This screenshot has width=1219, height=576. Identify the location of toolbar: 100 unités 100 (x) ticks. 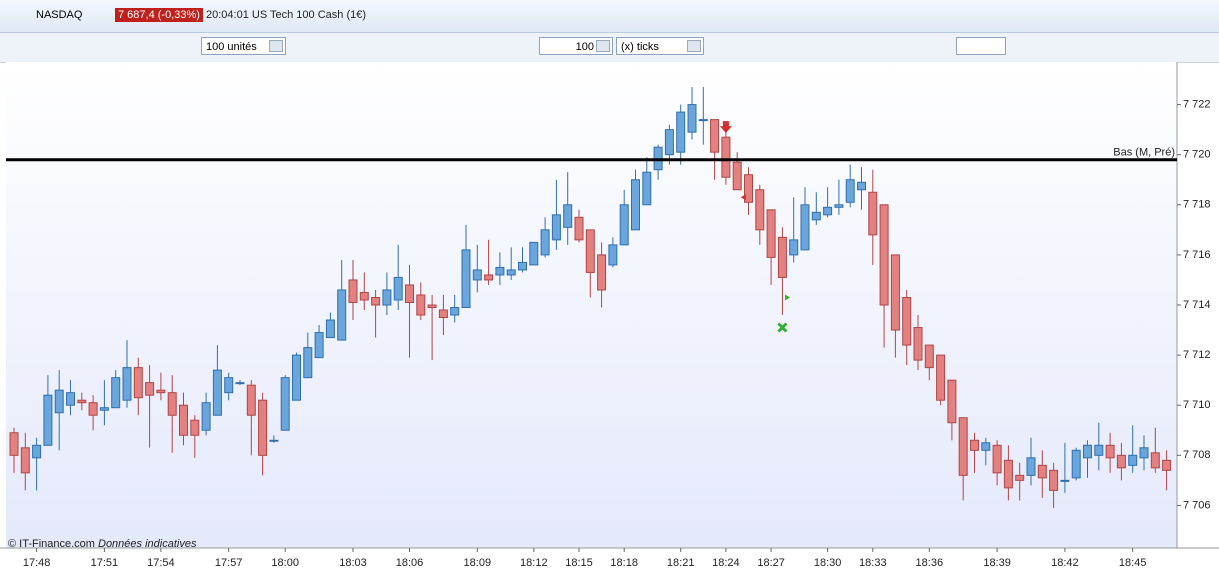
(609, 48).